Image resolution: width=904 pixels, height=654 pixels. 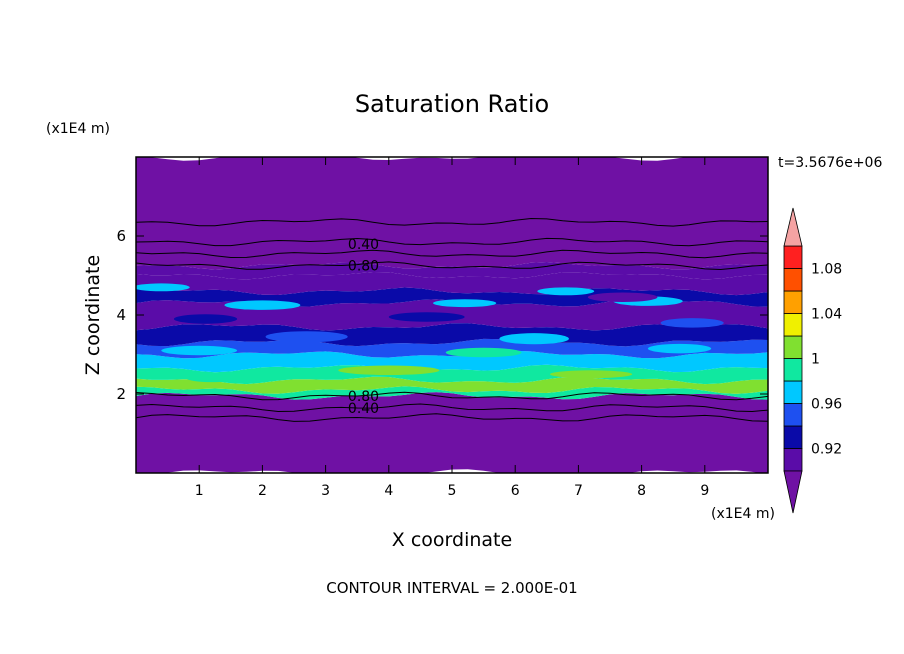 What do you see at coordinates (743, 514) in the screenshot?
I see `x-unit-label: (x1E4 m)` at bounding box center [743, 514].